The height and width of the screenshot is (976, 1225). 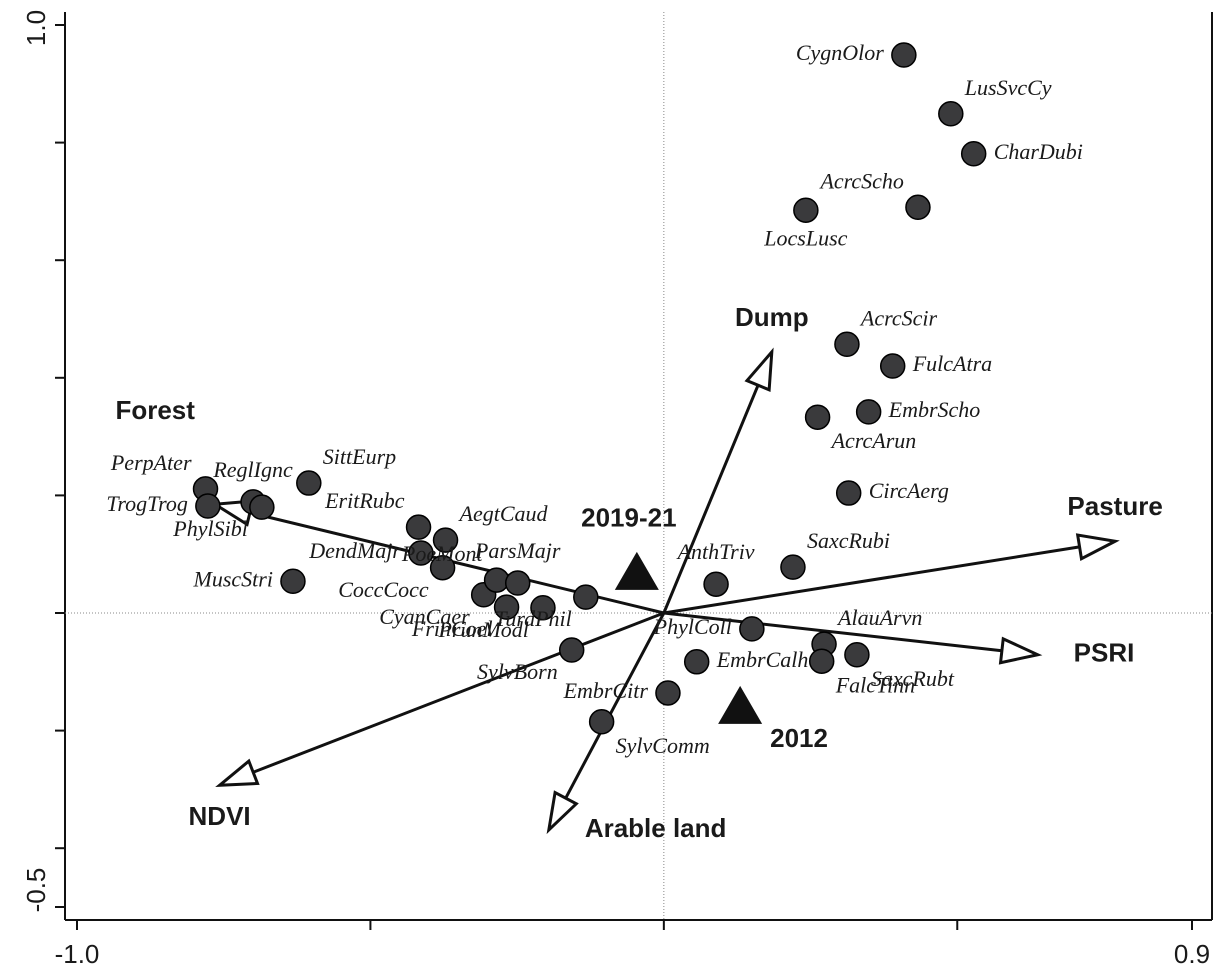 I want to click on species-label: AcrcScir, so click(x=898, y=317).